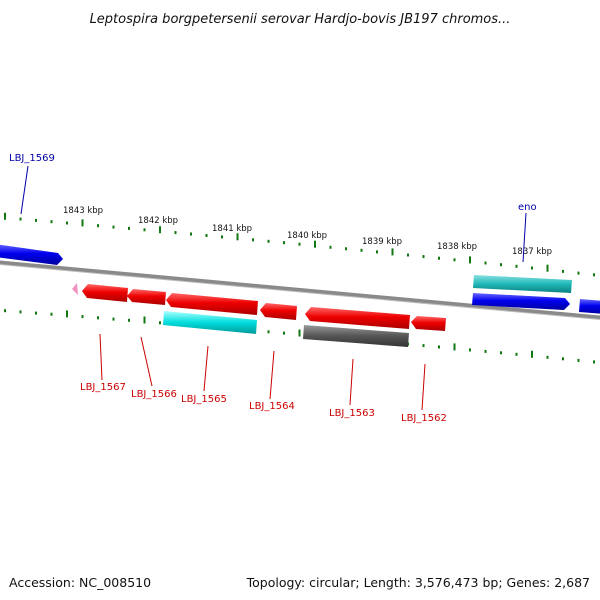 The image size is (600, 600). Describe the element at coordinates (204, 399) in the screenshot. I see `gene-label-lbj-1565: LBJ_1565` at that location.